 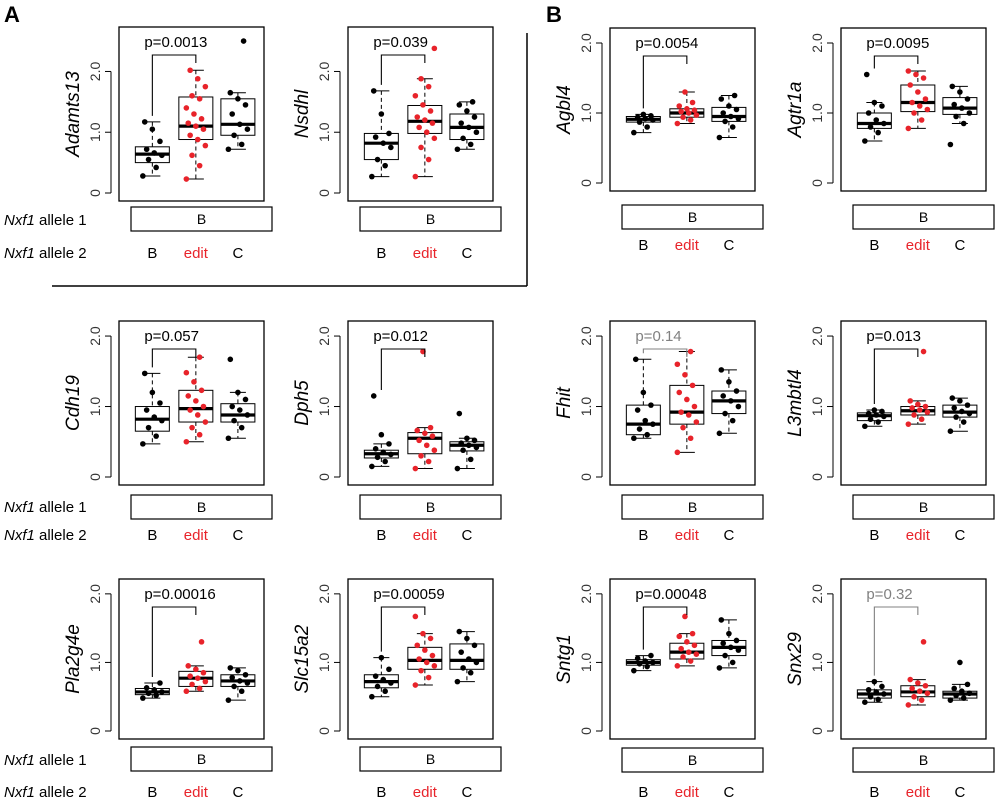 I want to click on pvalue-bracket, so click(x=665, y=82).